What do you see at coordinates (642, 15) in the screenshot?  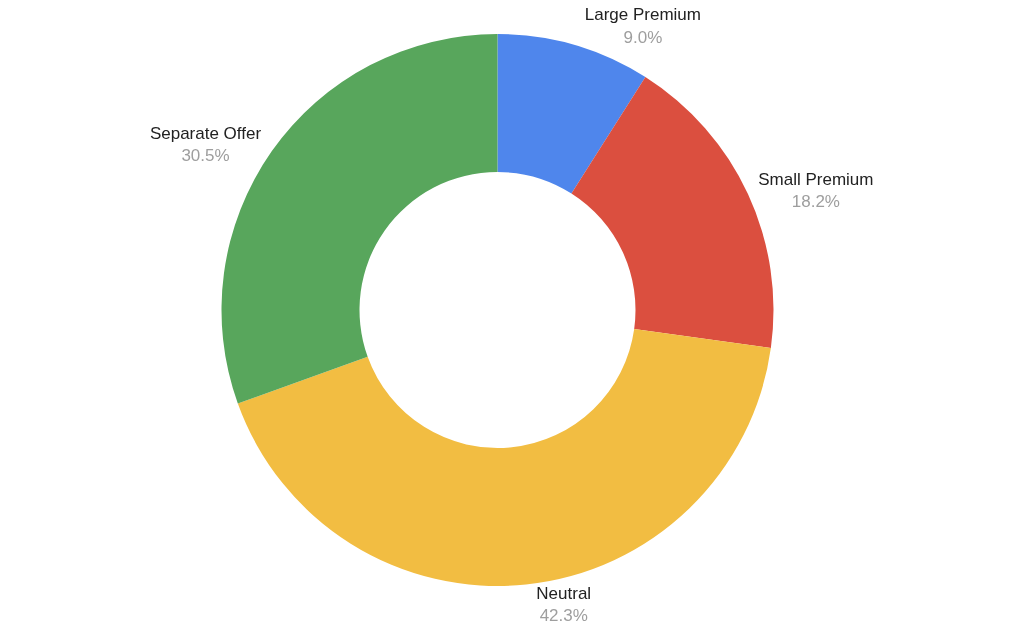 I see `slice-label: Large Premium` at bounding box center [642, 15].